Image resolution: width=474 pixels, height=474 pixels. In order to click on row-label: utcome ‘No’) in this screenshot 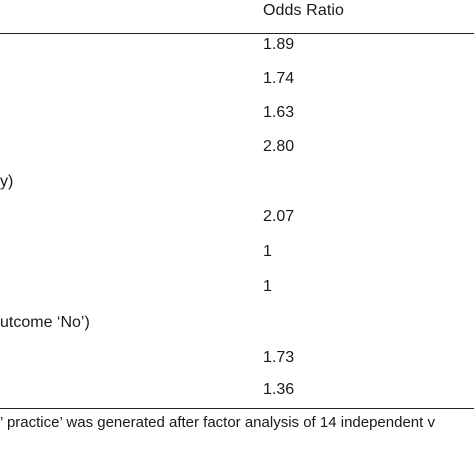, I will do `click(45, 322)`.